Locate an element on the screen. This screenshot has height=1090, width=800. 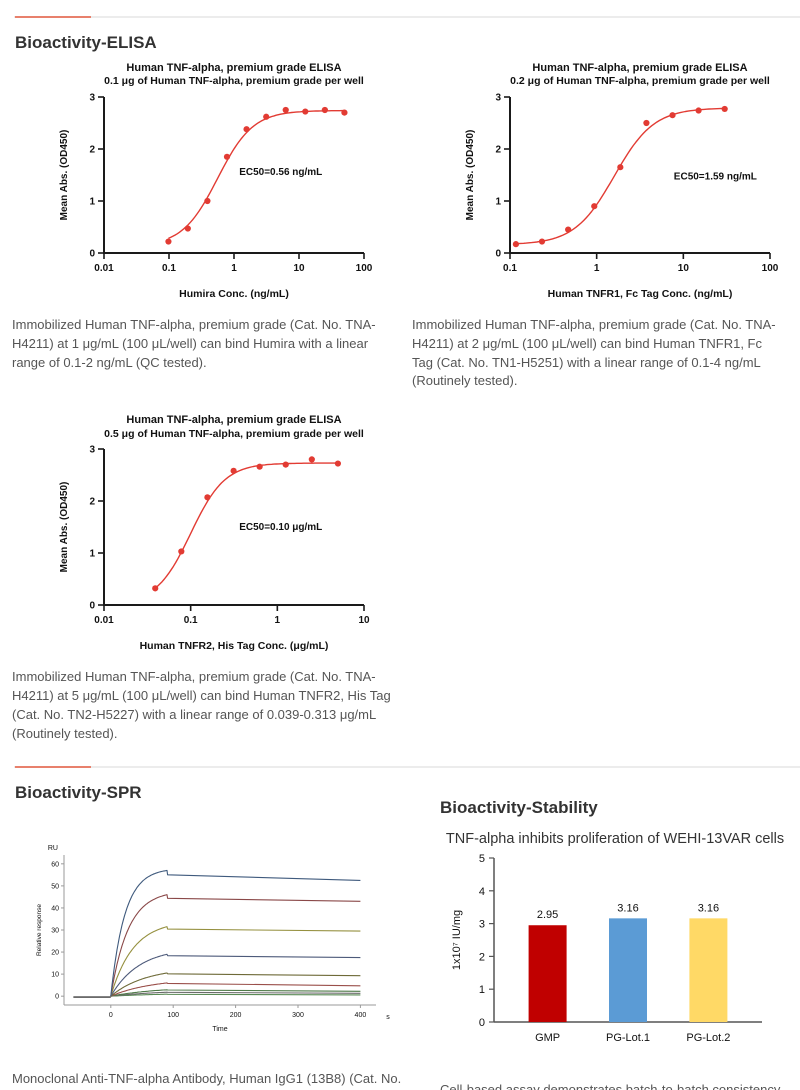
svg-text:Human TNFR1, Fc Tag Conc. (ng/: Human TNFR1, Fc Tag Conc. (ng/mL) is located at coordinates (640, 294).